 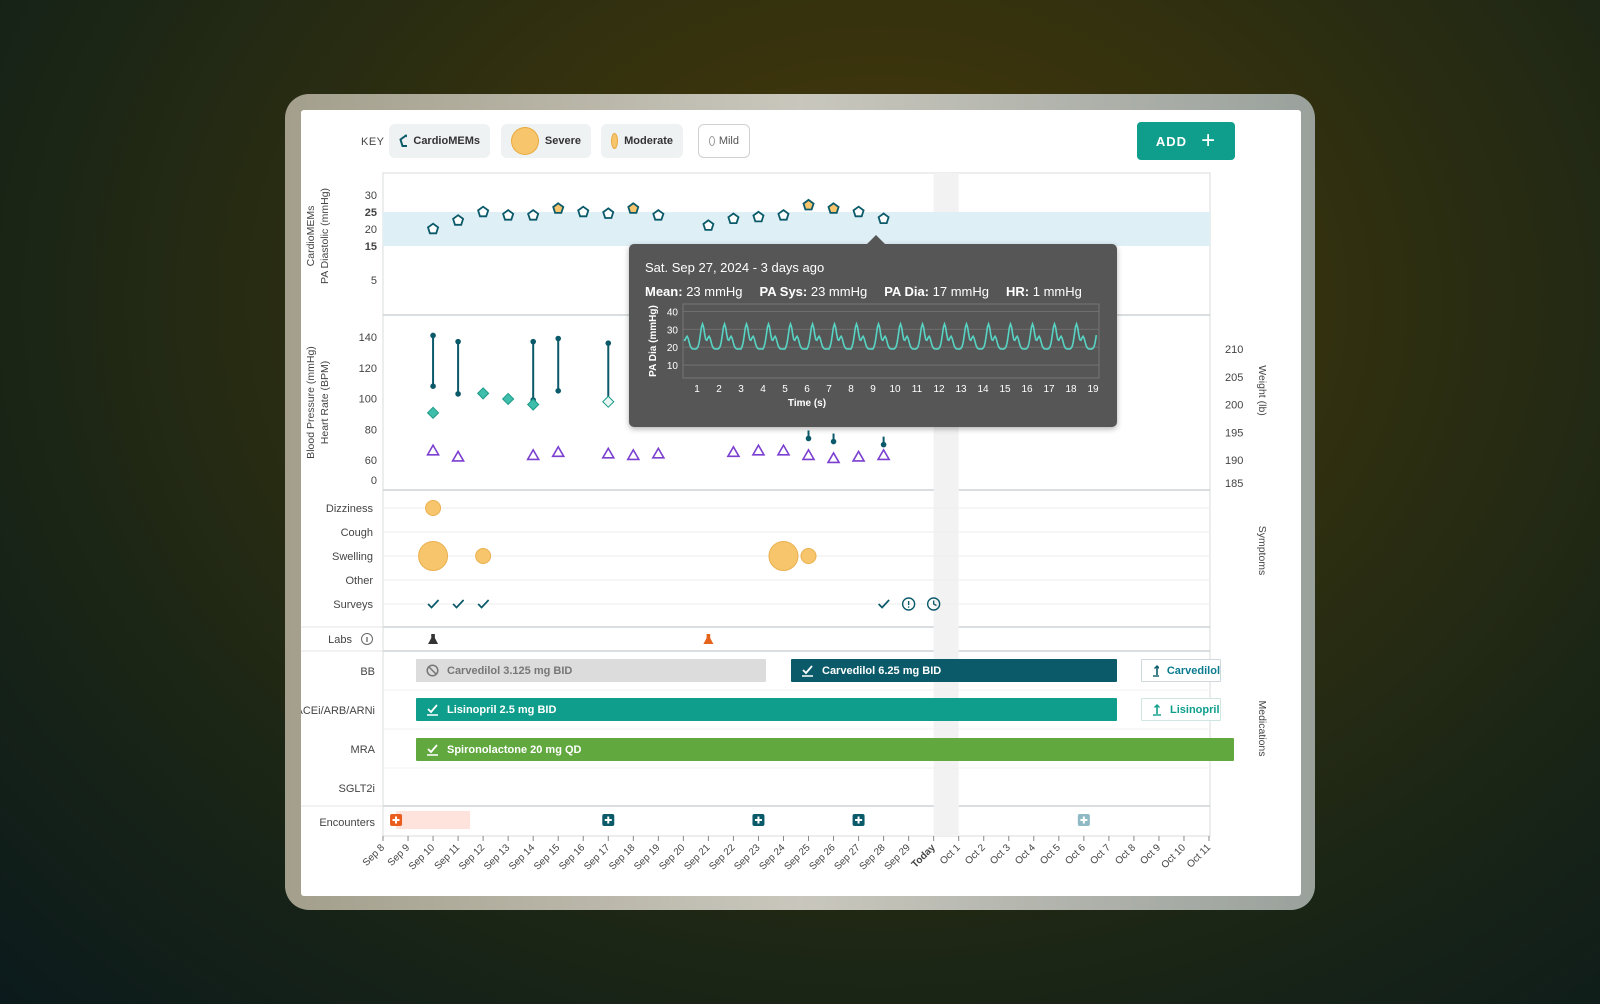 What do you see at coordinates (368, 400) in the screenshot?
I see `bp-tick-label: 100` at bounding box center [368, 400].